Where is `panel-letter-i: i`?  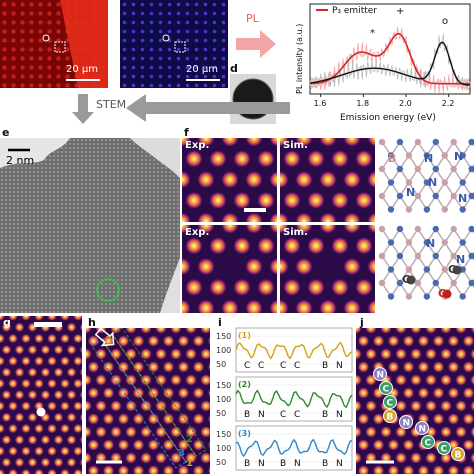
panel-letter-i: i is located at coordinates (220, 322).